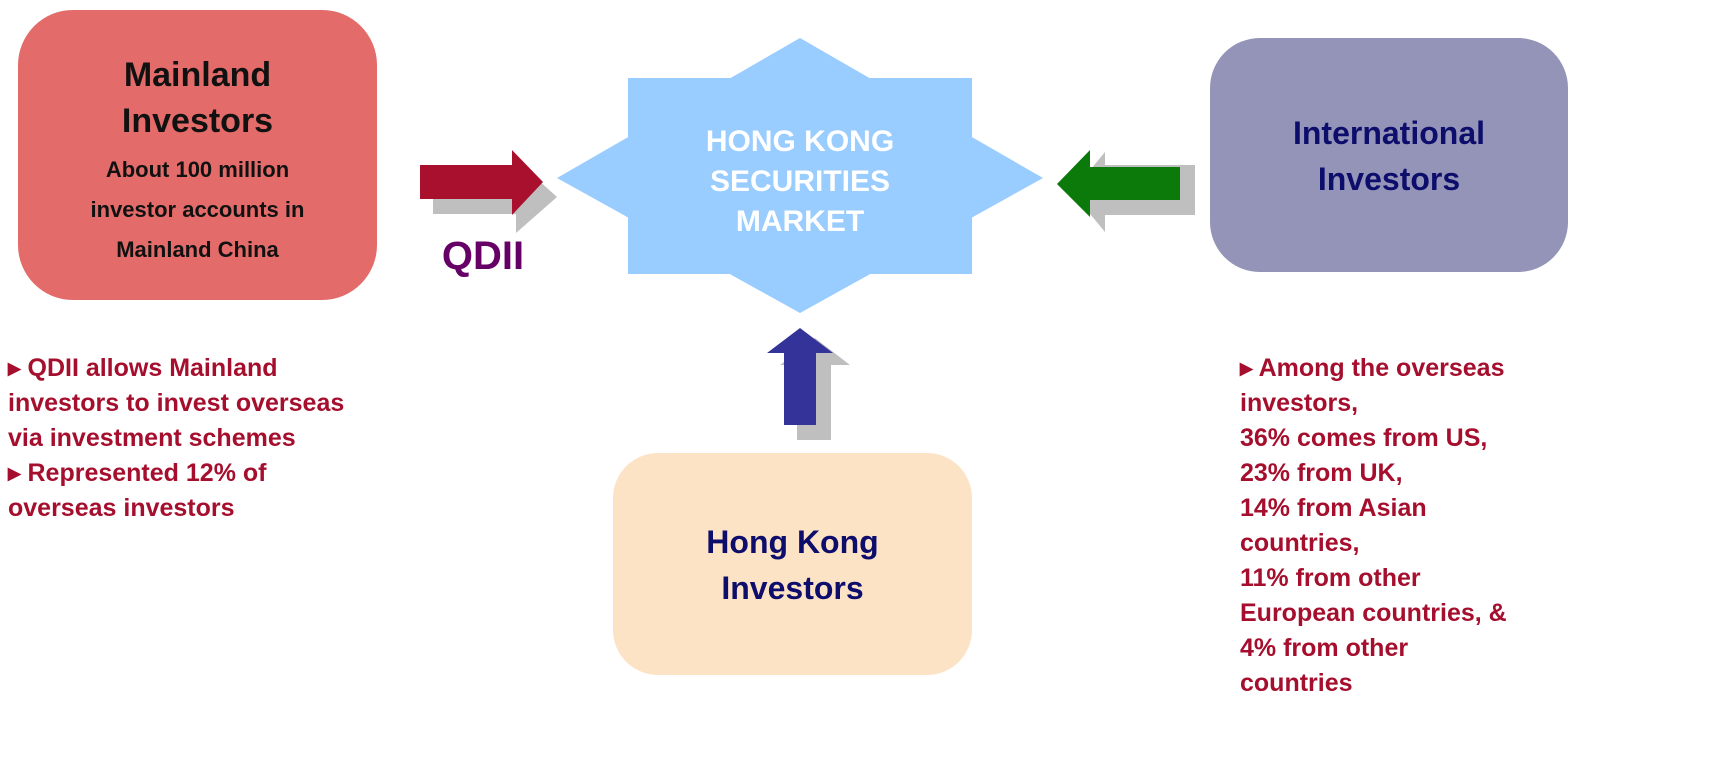 The width and height of the screenshot is (1711, 759). Describe the element at coordinates (197, 98) in the screenshot. I see `mainland-title: Mainland Investors` at that location.